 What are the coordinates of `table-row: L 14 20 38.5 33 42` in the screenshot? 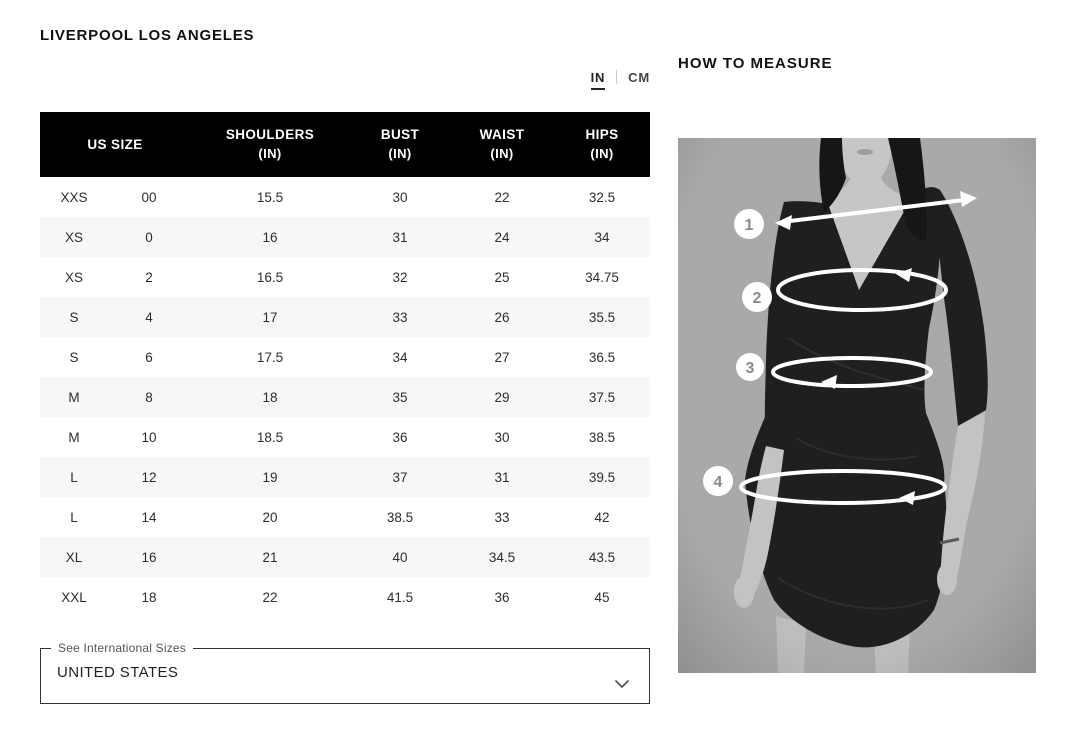 It's located at (345, 517).